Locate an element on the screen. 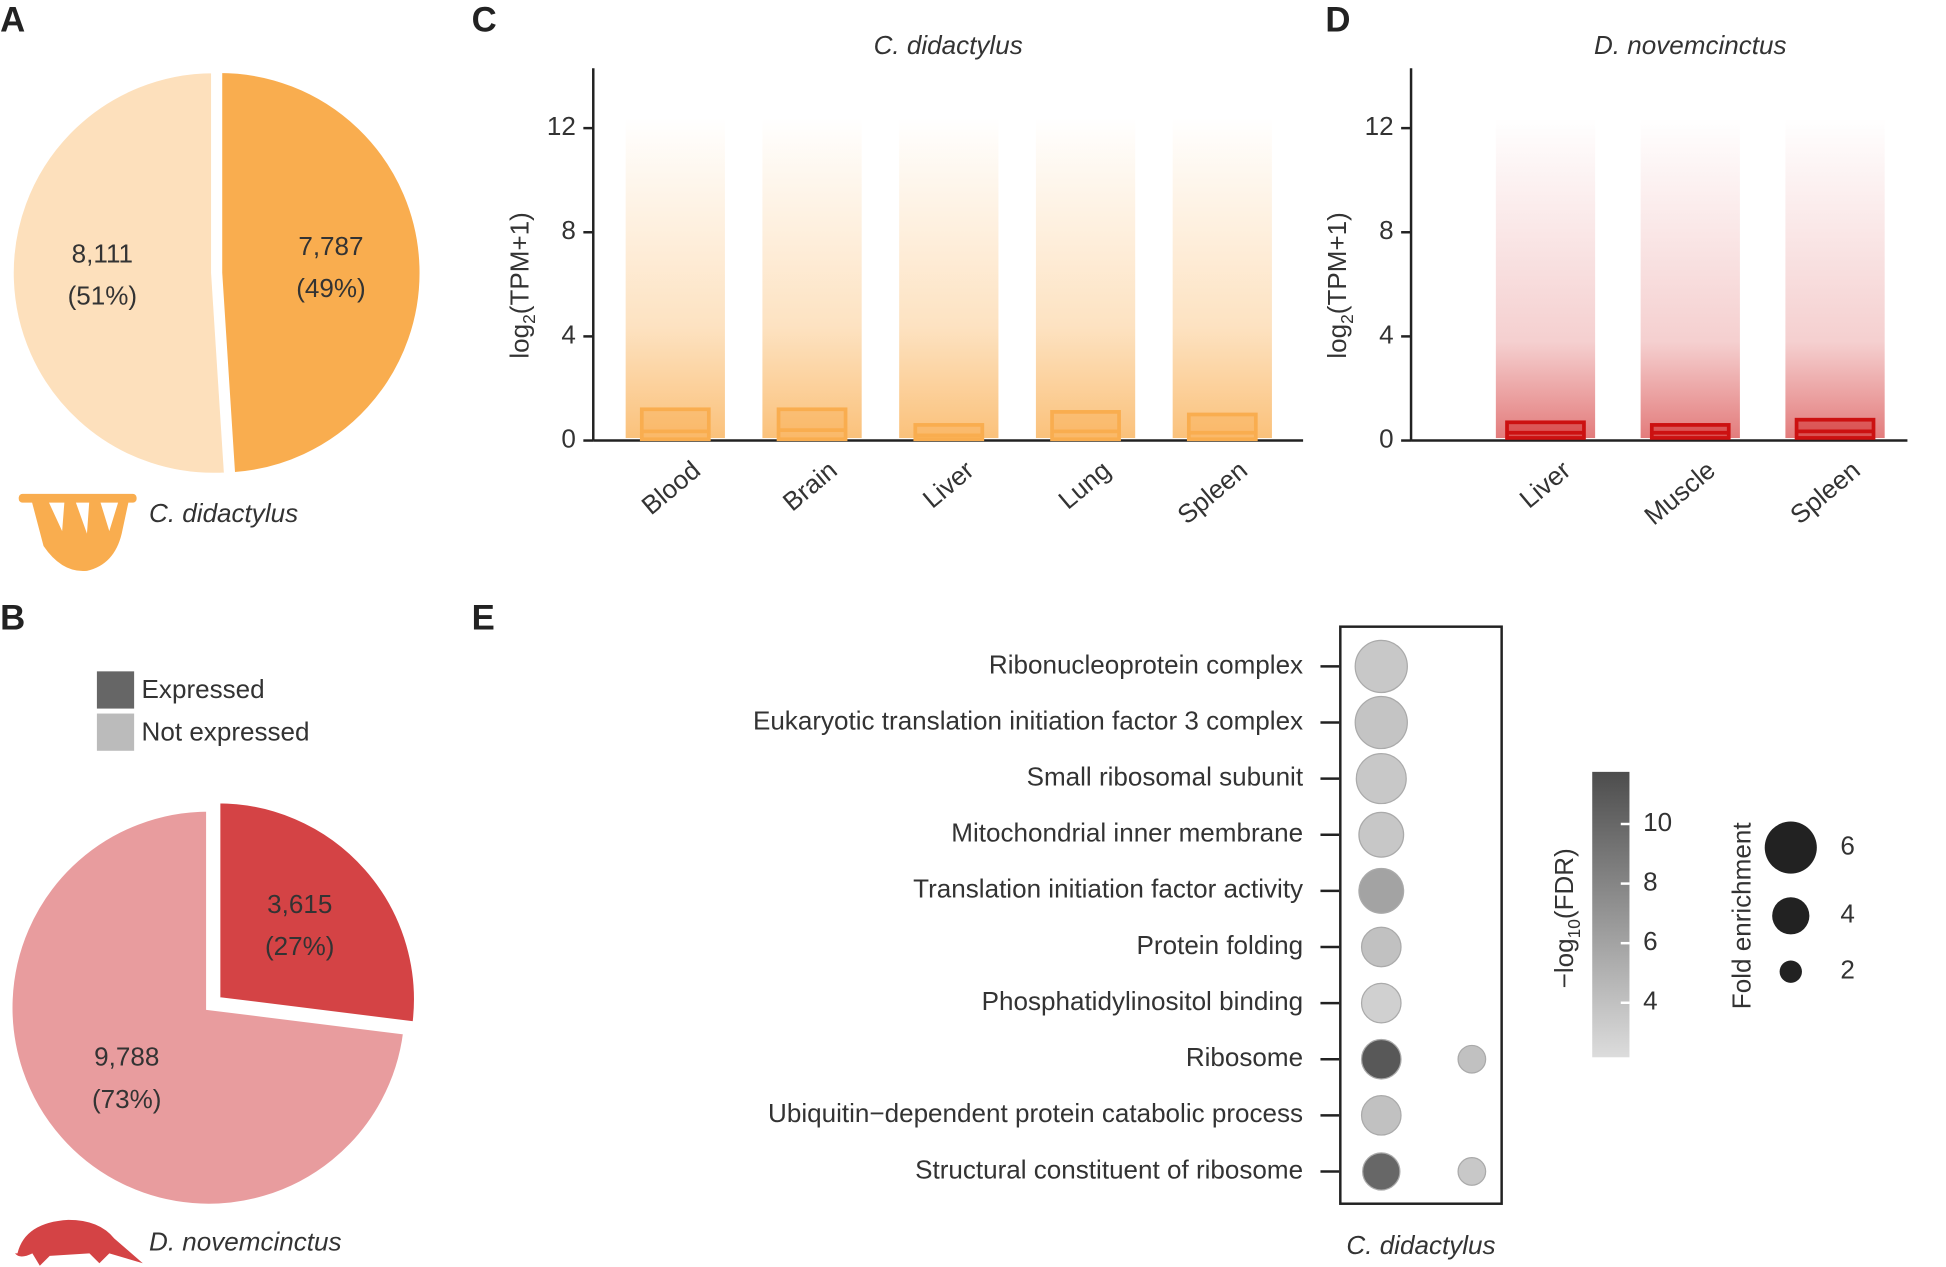  percent-label: (27%) is located at coordinates (299, 946).